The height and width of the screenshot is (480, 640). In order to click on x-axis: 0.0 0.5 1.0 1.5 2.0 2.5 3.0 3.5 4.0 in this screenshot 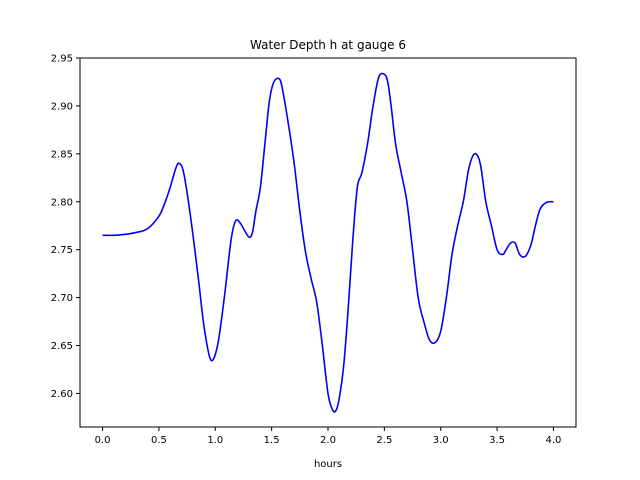, I will do `click(328, 436)`.